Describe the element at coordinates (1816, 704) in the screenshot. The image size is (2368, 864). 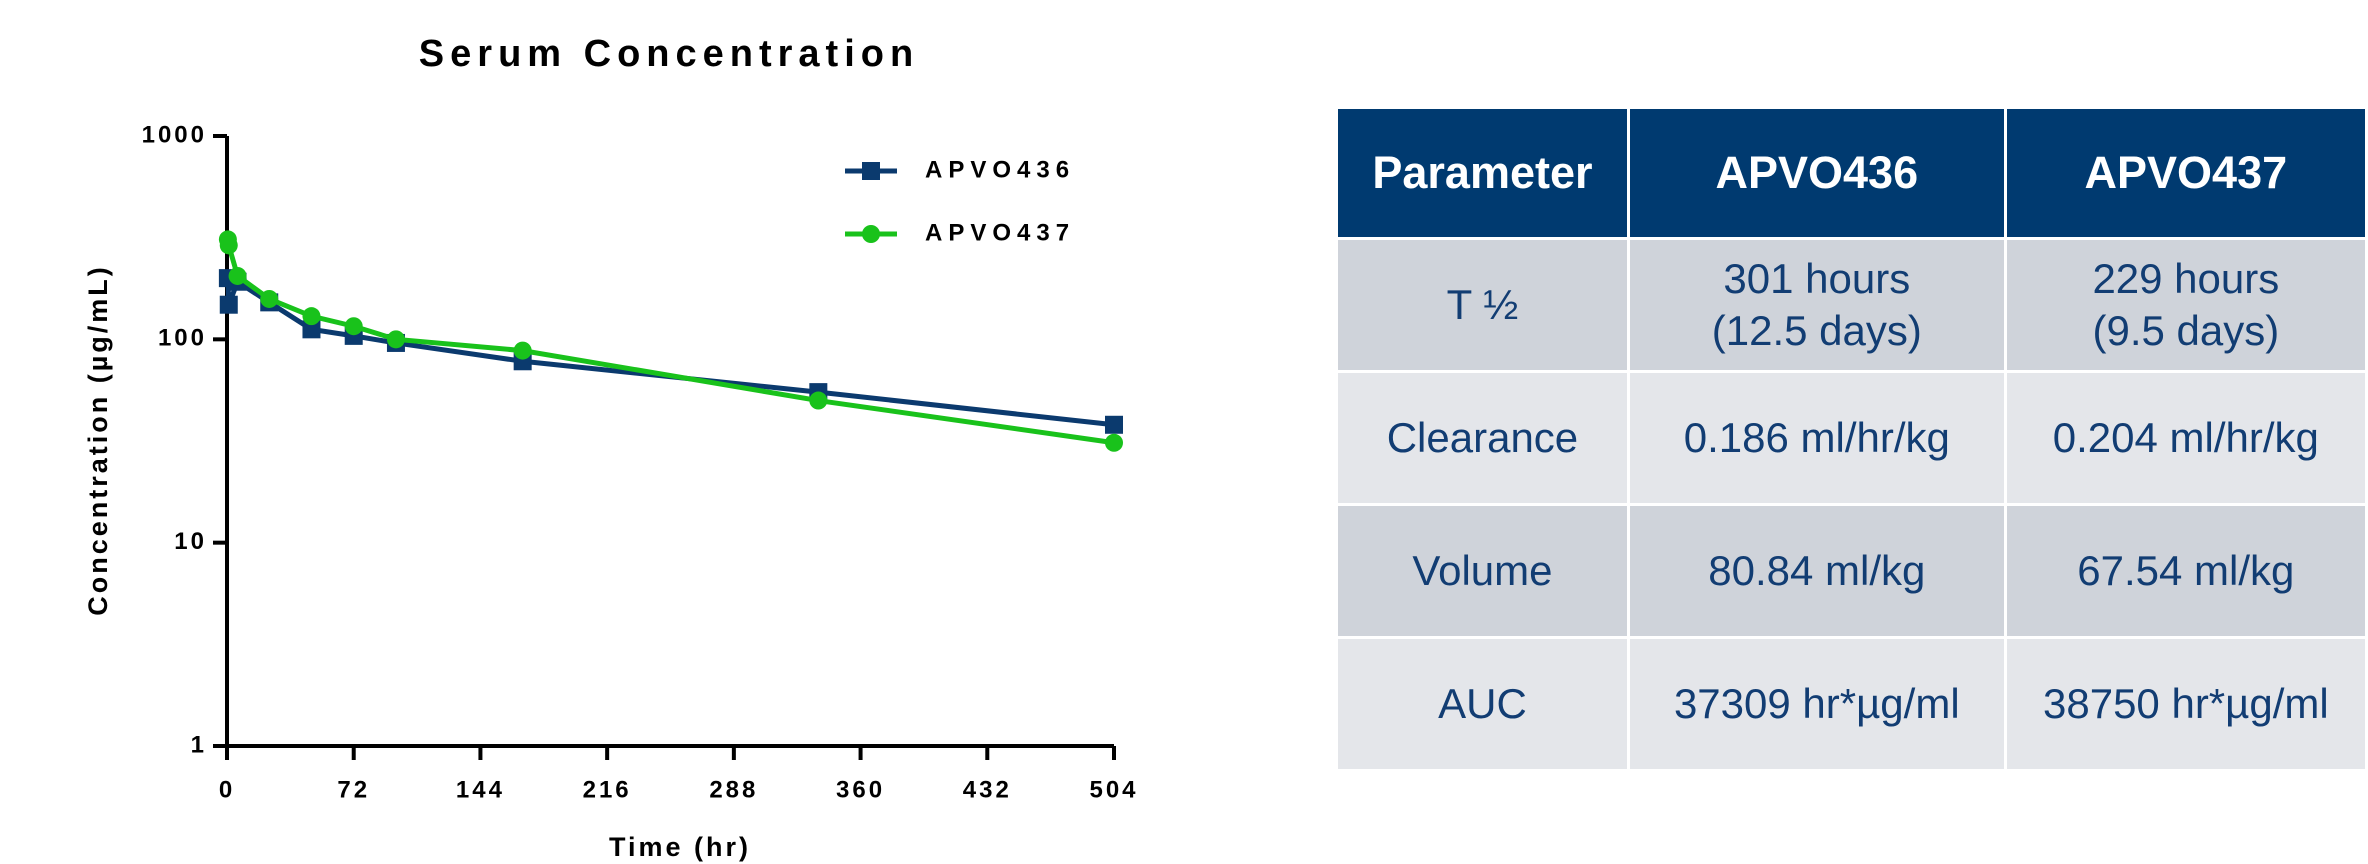
I see `table-cell: 37309 hr*µg/ml` at that location.